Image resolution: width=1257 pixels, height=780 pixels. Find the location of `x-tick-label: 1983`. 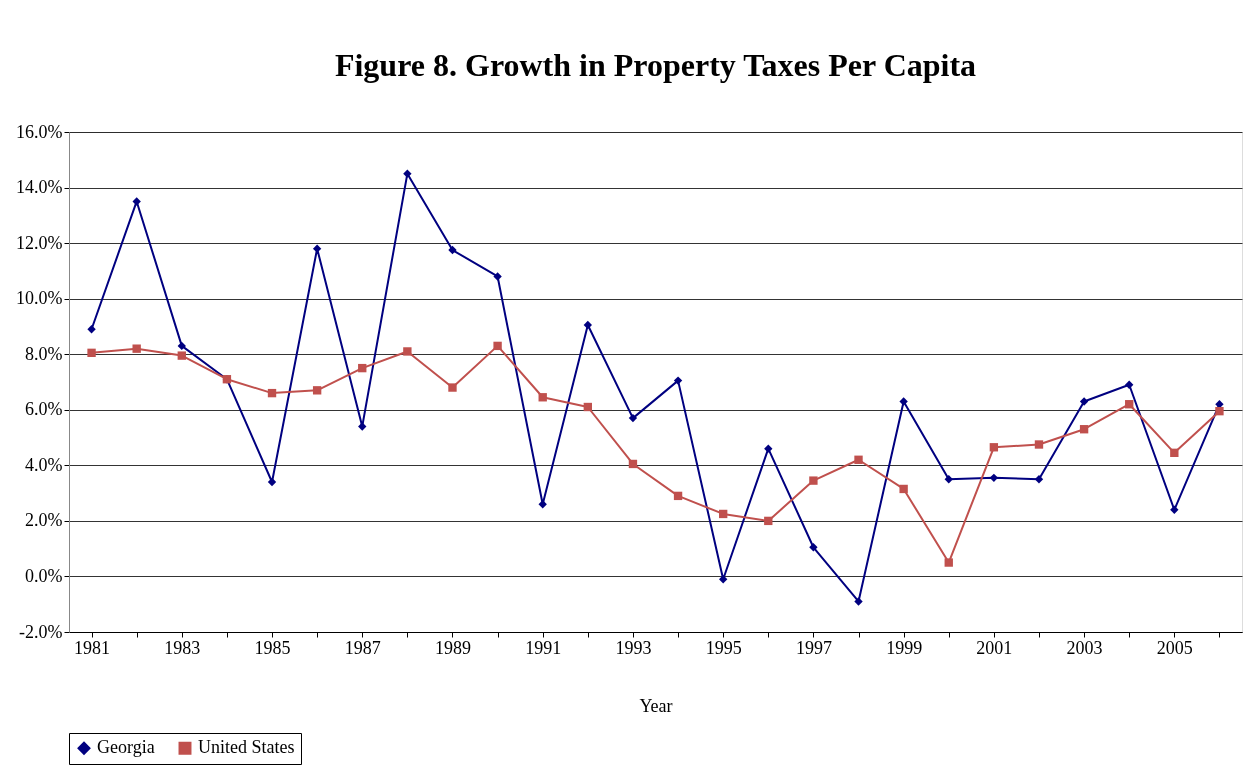

x-tick-label: 1983 is located at coordinates (182, 647).